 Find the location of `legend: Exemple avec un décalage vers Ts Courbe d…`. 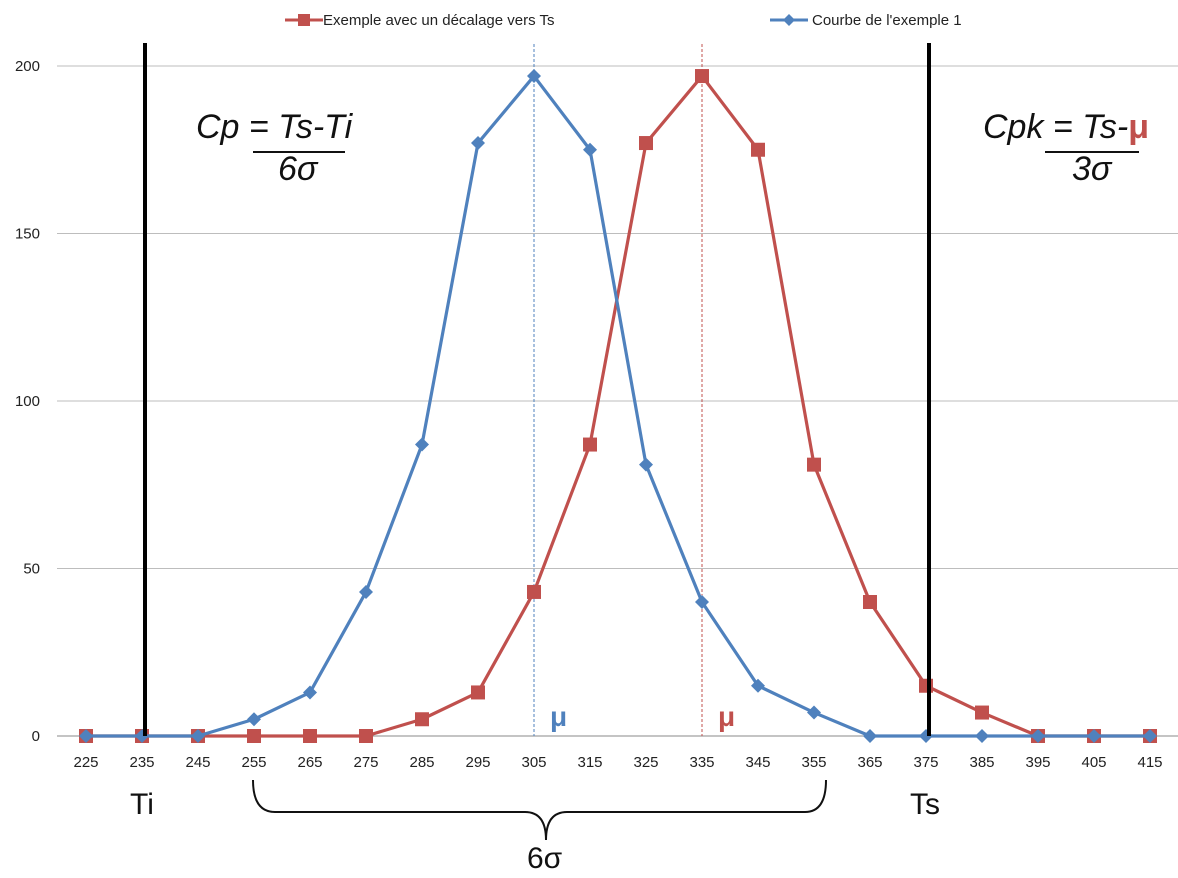

legend: Exemple avec un décalage vers Ts Courbe d… is located at coordinates (623, 20).